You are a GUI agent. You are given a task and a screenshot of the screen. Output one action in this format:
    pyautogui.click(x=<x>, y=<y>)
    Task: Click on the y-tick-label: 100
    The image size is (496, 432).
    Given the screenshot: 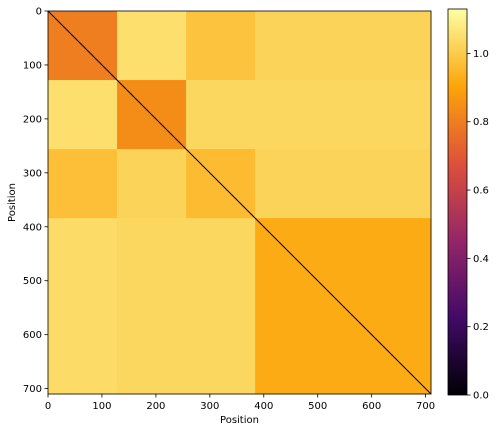 What is the action you would take?
    pyautogui.click(x=32, y=65)
    